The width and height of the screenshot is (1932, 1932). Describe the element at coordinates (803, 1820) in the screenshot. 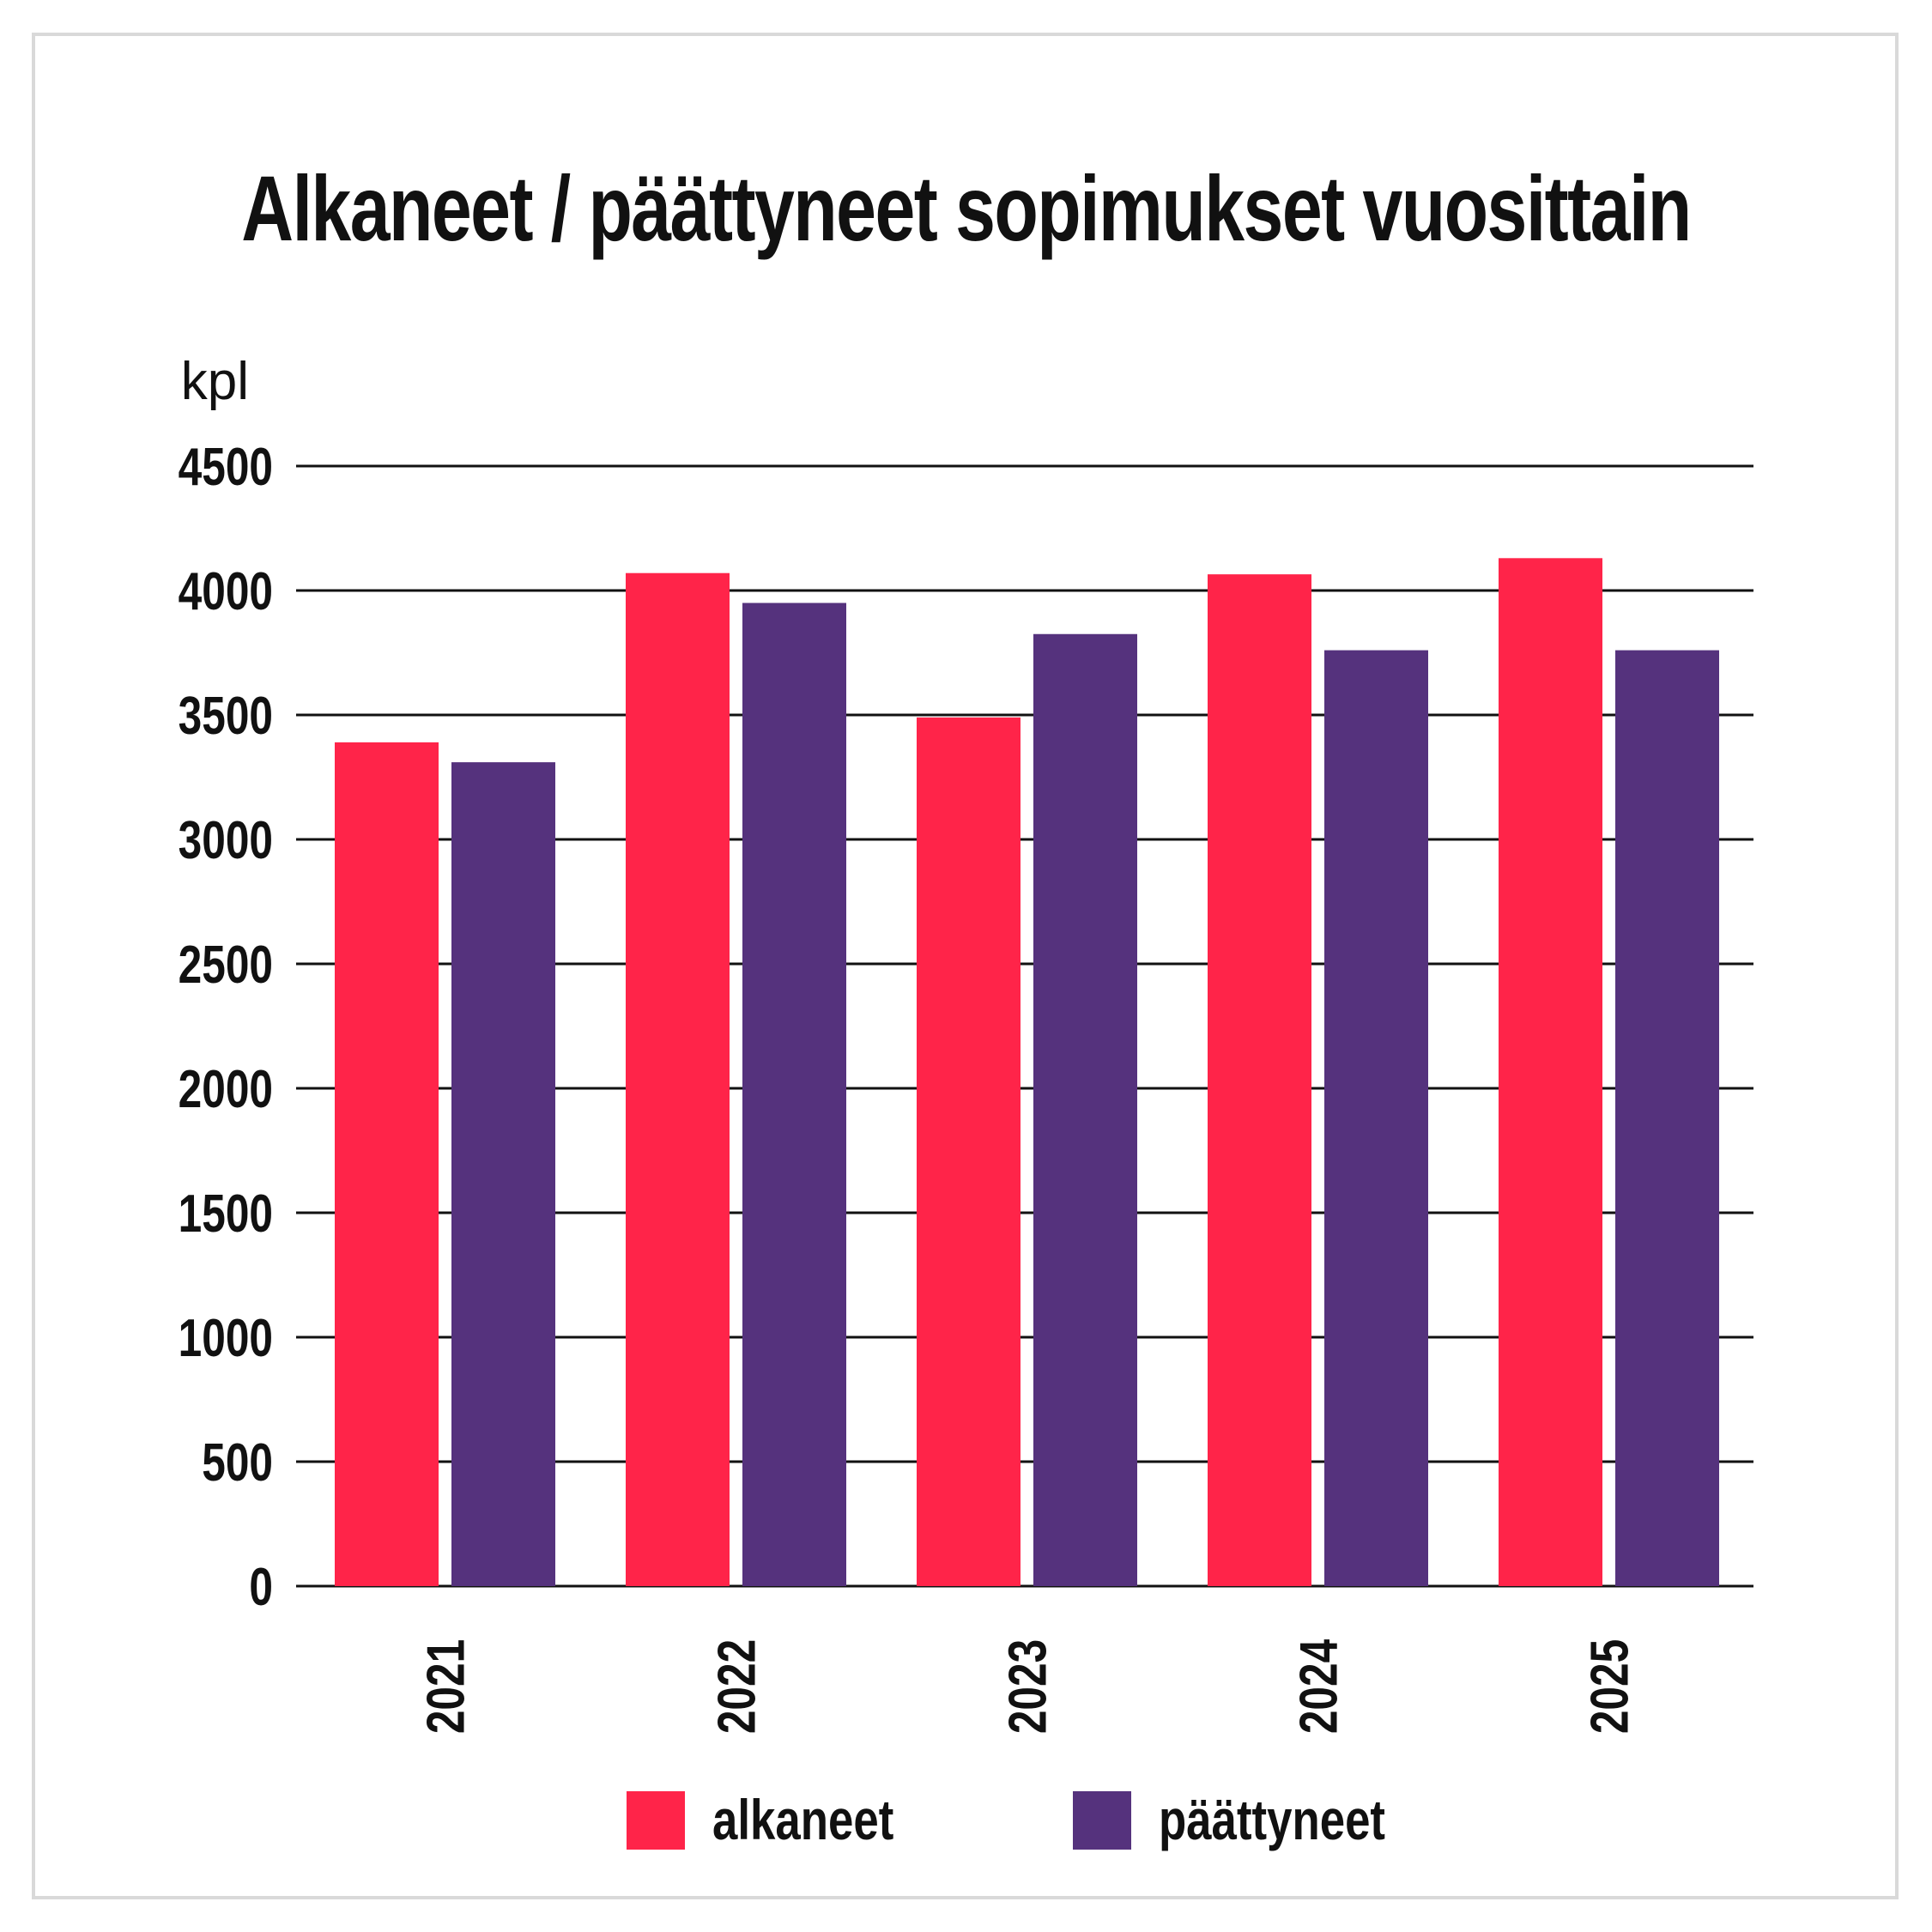

I see `legend-label-alkaneet: alkaneet` at that location.